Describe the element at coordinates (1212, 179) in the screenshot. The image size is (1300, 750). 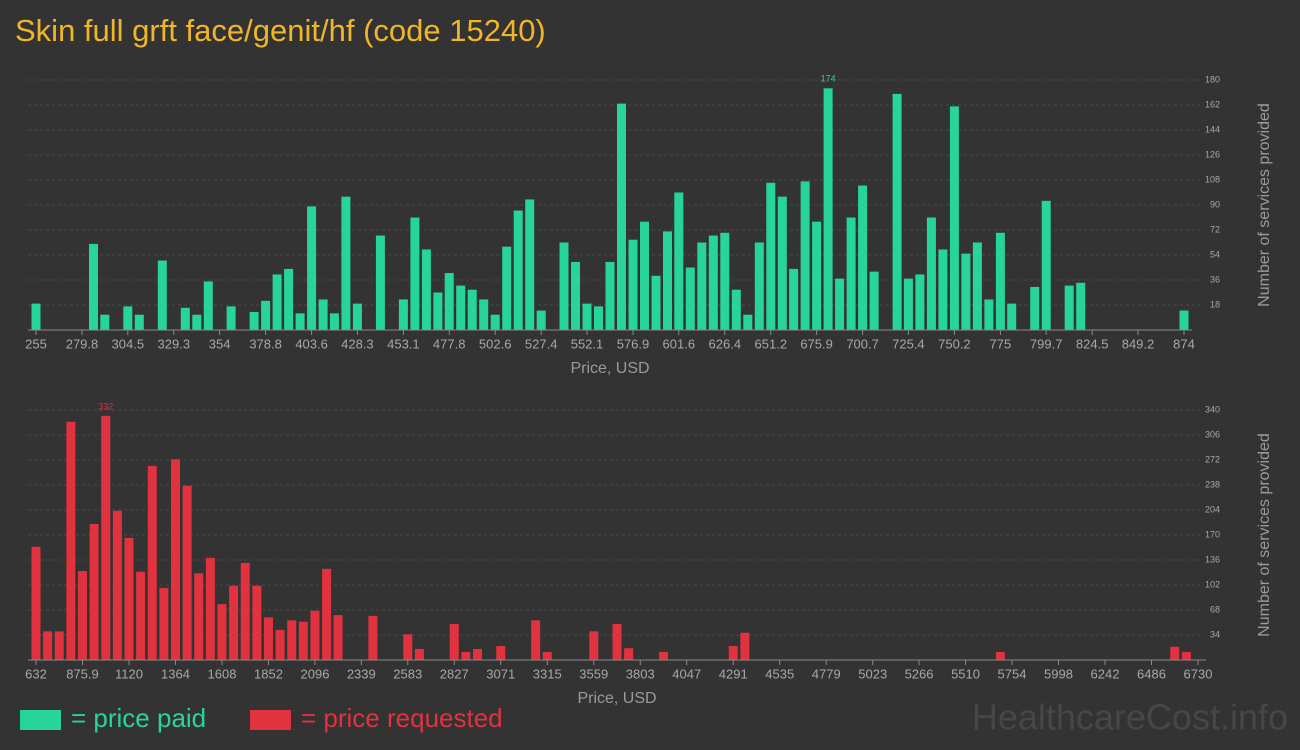
I see `y-tick-label: 108` at that location.